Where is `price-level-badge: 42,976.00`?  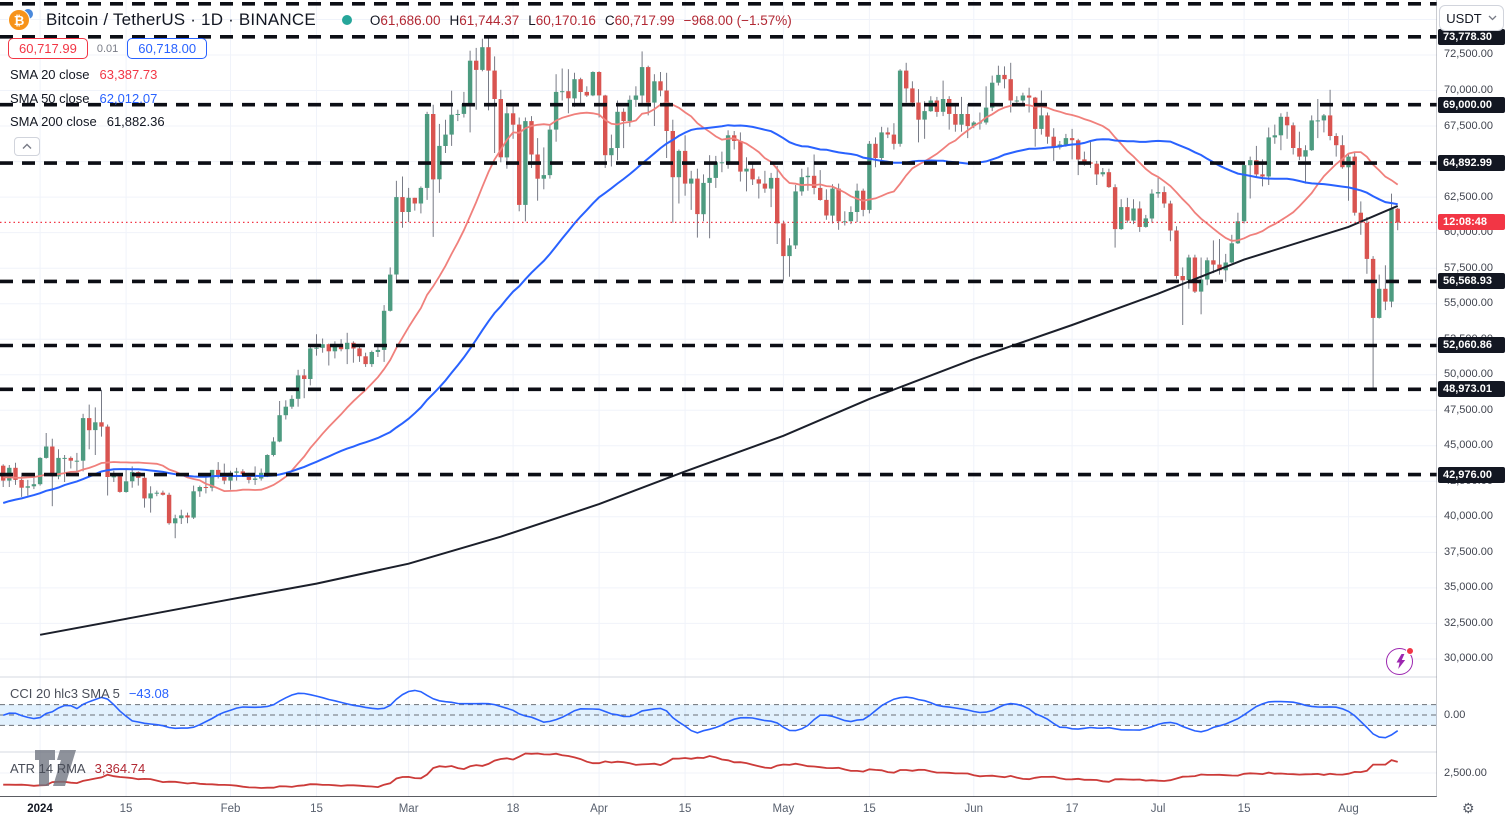
price-level-badge: 42,976.00 is located at coordinates (1471, 474).